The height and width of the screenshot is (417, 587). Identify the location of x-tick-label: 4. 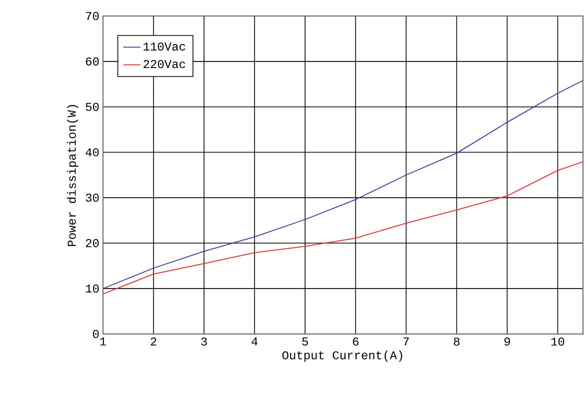
(255, 342).